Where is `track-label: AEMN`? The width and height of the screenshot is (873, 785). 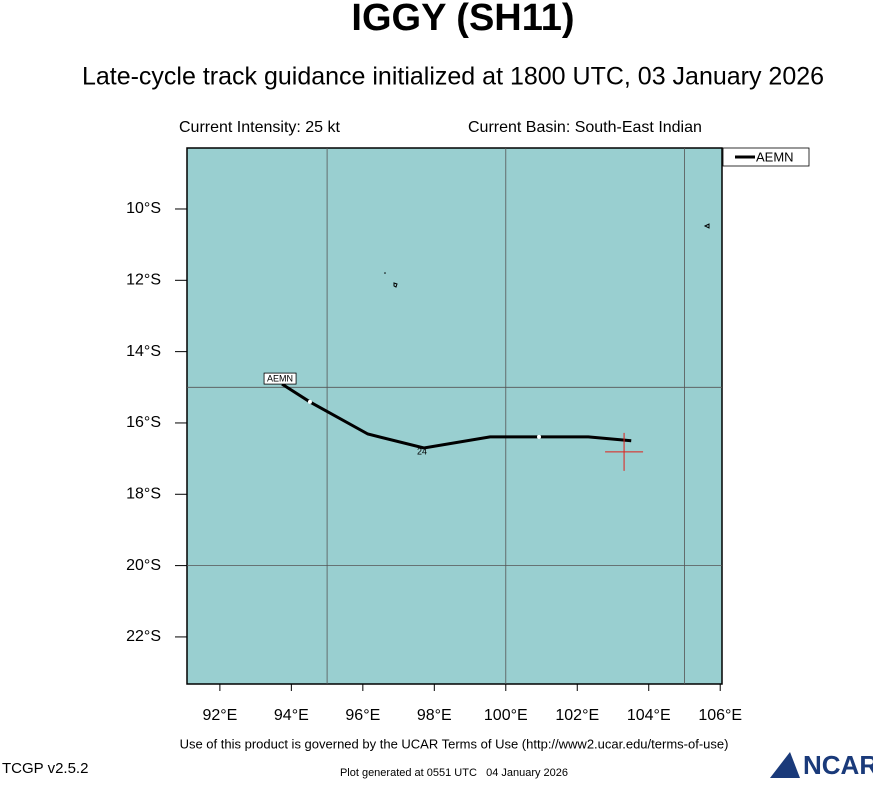
track-label: AEMN is located at coordinates (280, 378).